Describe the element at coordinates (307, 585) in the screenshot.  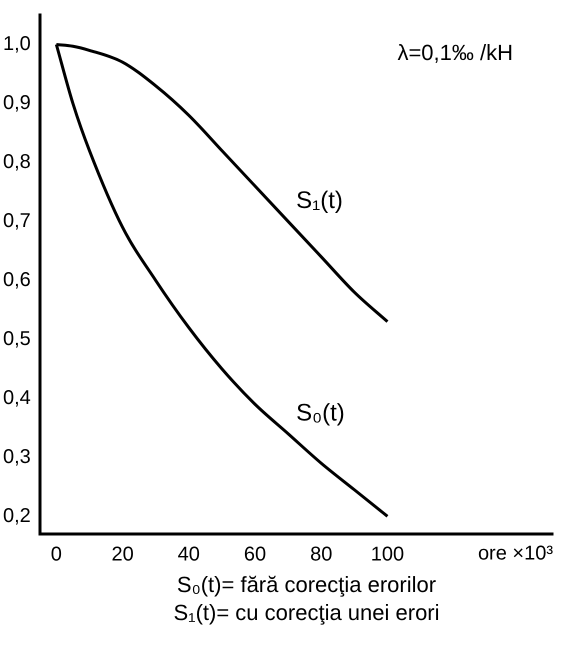
I see `text: S₀(t)= fără corecţia erorilor` at that location.